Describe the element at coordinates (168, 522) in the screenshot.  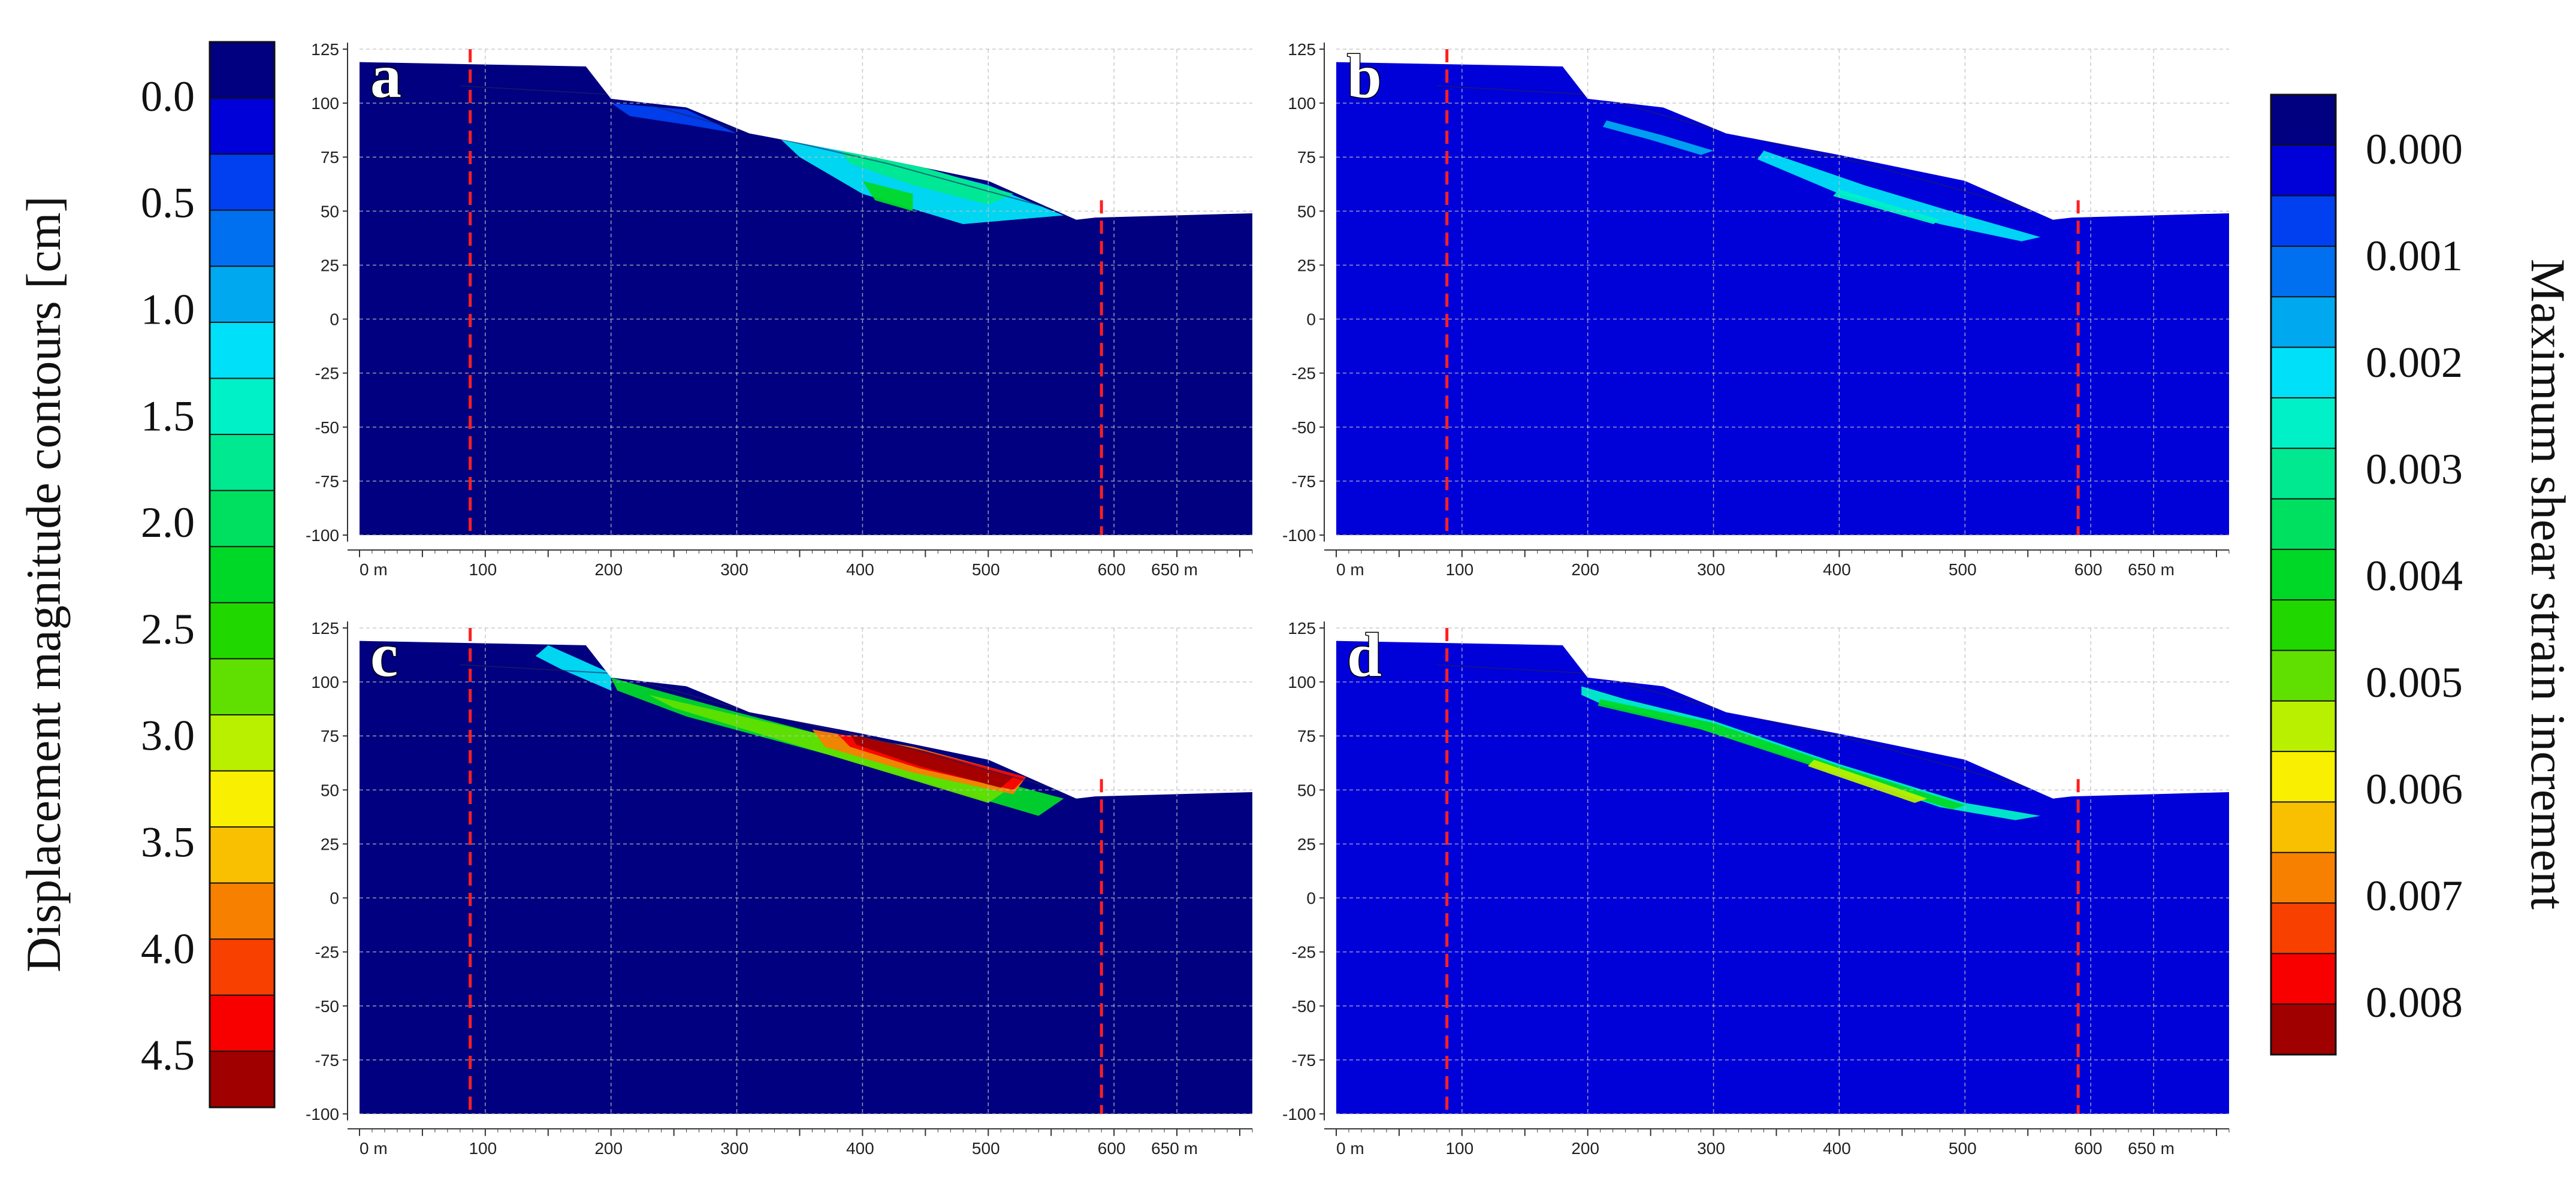
I see `left-colorbar-tick-label: 2.0` at that location.